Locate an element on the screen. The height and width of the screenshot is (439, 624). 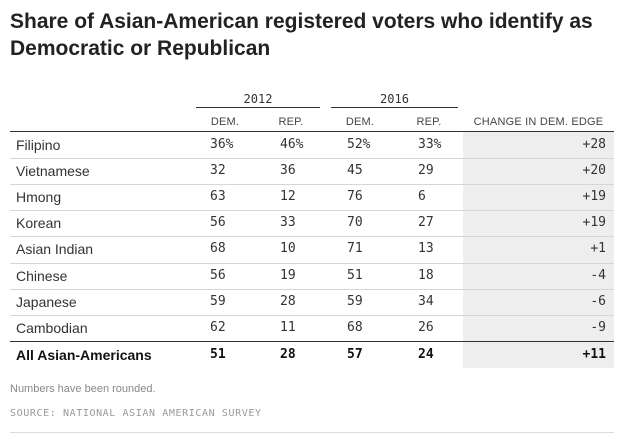
group-name-cell: Korean is located at coordinates (39, 223).